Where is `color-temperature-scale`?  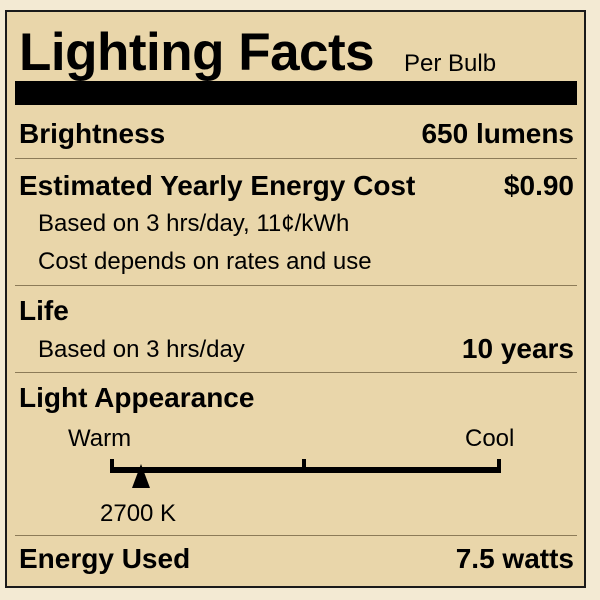
color-temperature-scale is located at coordinates (305, 473).